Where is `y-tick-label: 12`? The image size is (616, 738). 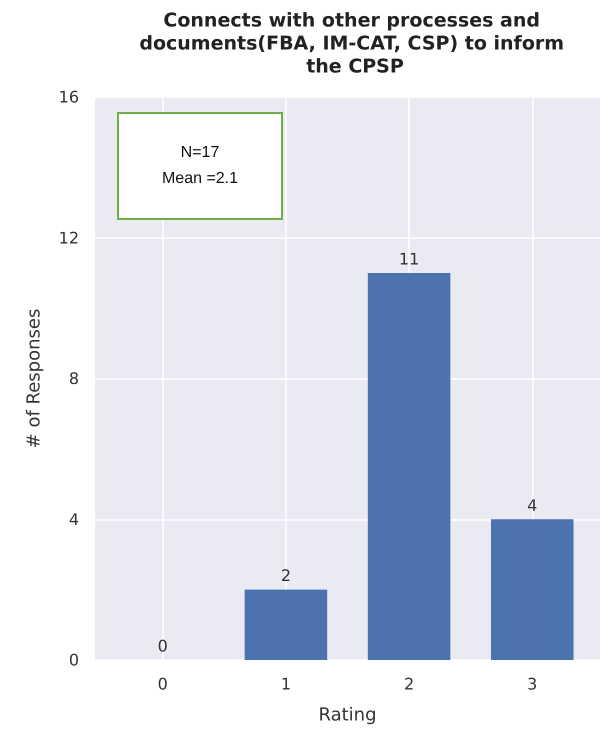
y-tick-label: 12 is located at coordinates (68, 238).